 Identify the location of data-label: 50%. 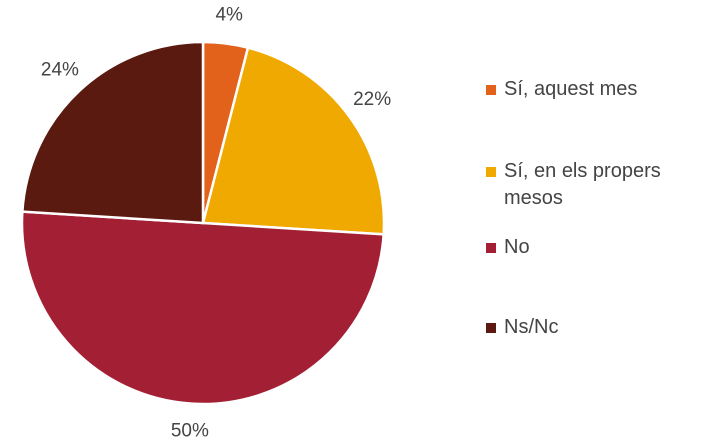
(190, 431).